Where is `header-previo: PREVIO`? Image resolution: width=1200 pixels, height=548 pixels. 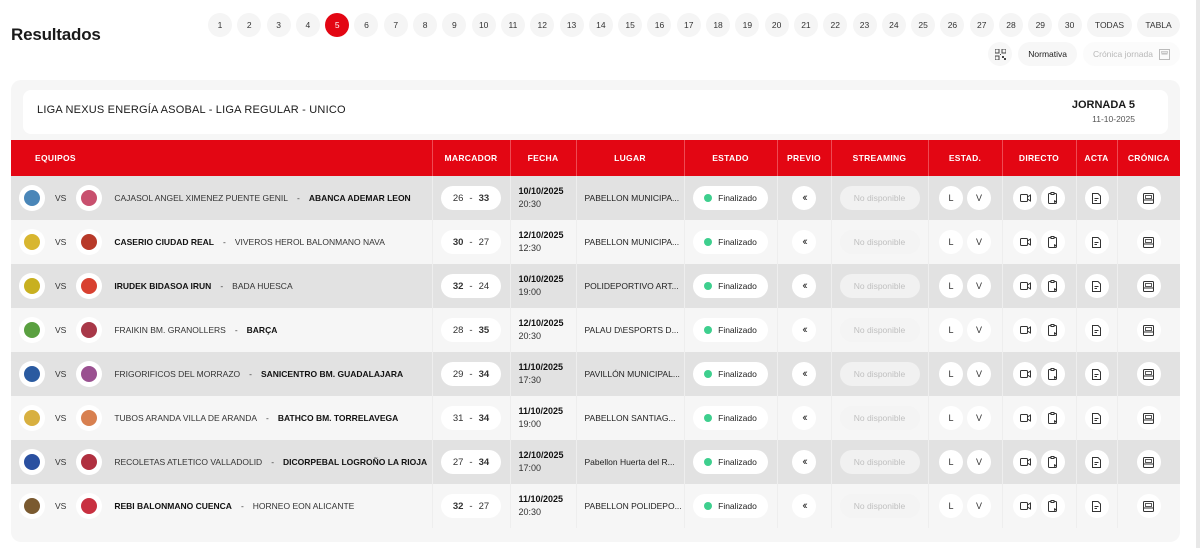
header-previo: PREVIO is located at coordinates (804, 158).